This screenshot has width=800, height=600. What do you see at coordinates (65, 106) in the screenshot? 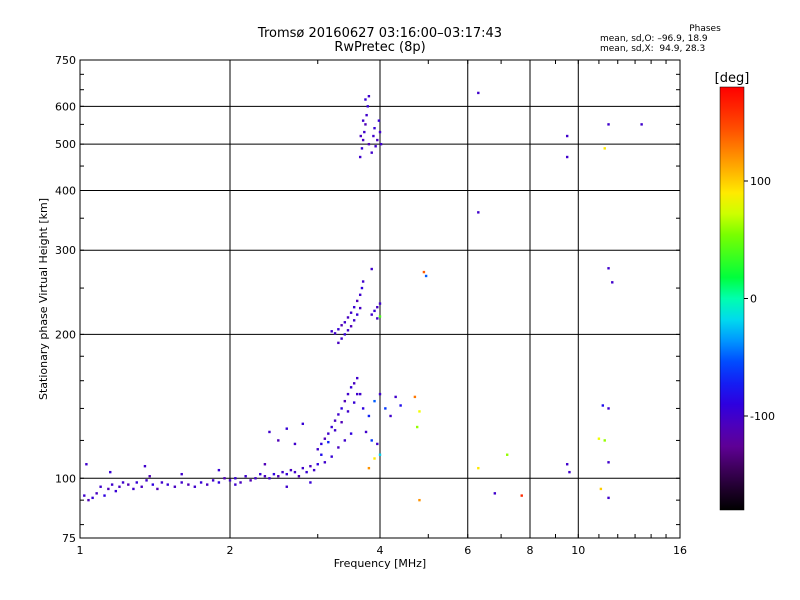
I see `y-tick-label: 600` at bounding box center [65, 106].